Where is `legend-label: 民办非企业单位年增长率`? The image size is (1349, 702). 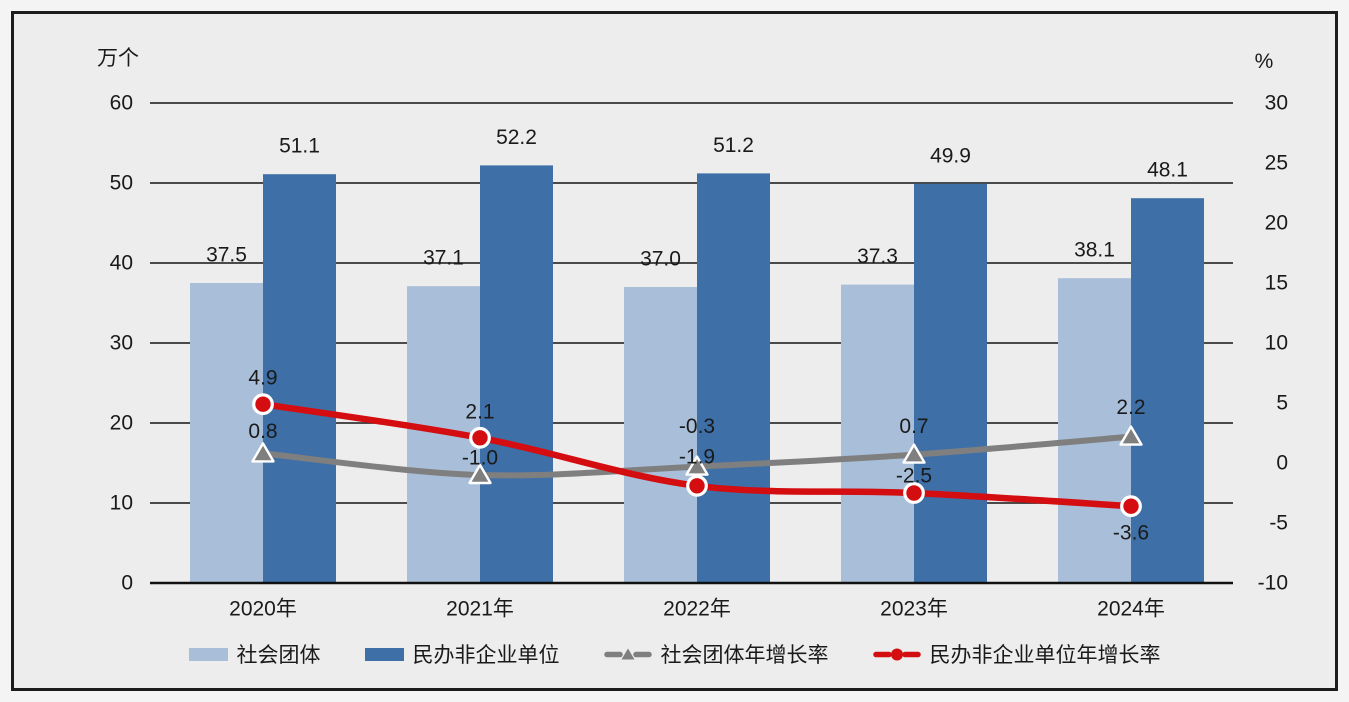
legend-label: 民办非企业单位年增长率 is located at coordinates (1045, 655).